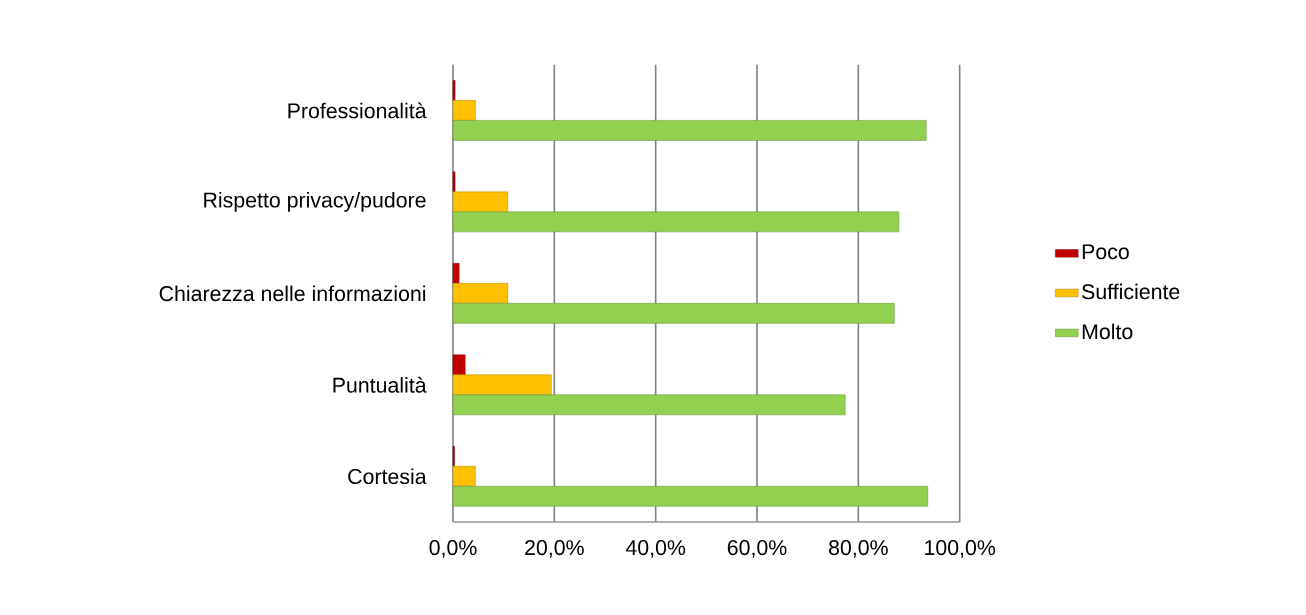  What do you see at coordinates (387, 476) in the screenshot?
I see `y-tick-label: Cortesia` at bounding box center [387, 476].